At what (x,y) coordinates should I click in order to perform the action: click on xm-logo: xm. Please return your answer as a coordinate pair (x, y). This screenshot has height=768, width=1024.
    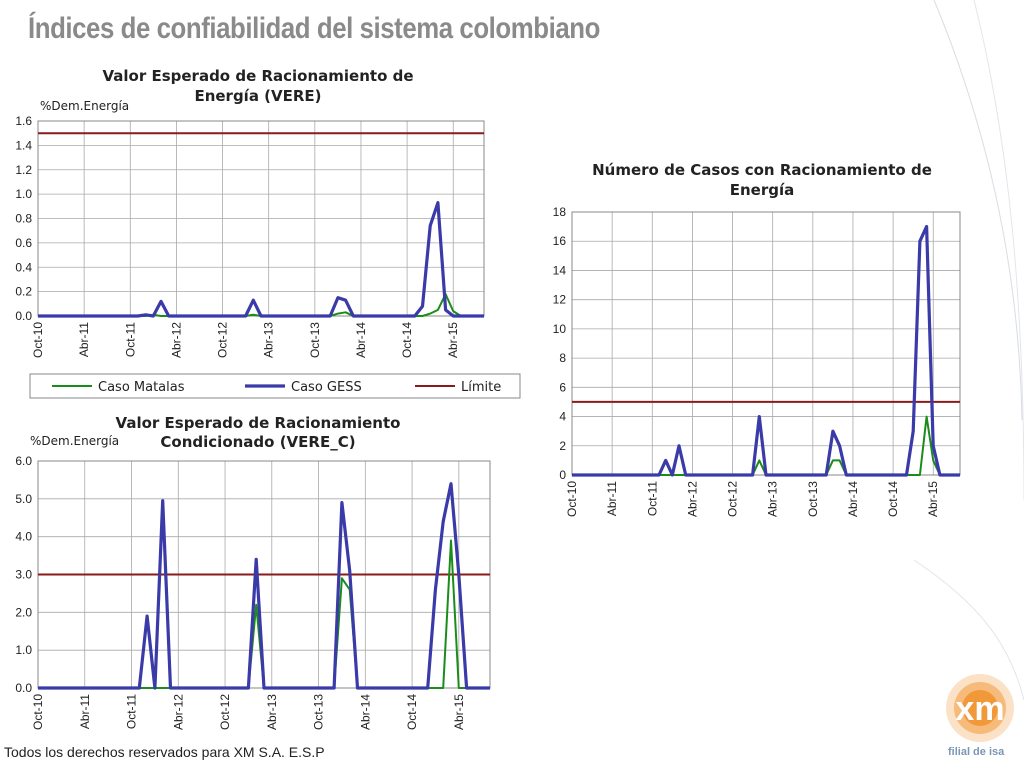
    Looking at the image, I should click on (980, 708).